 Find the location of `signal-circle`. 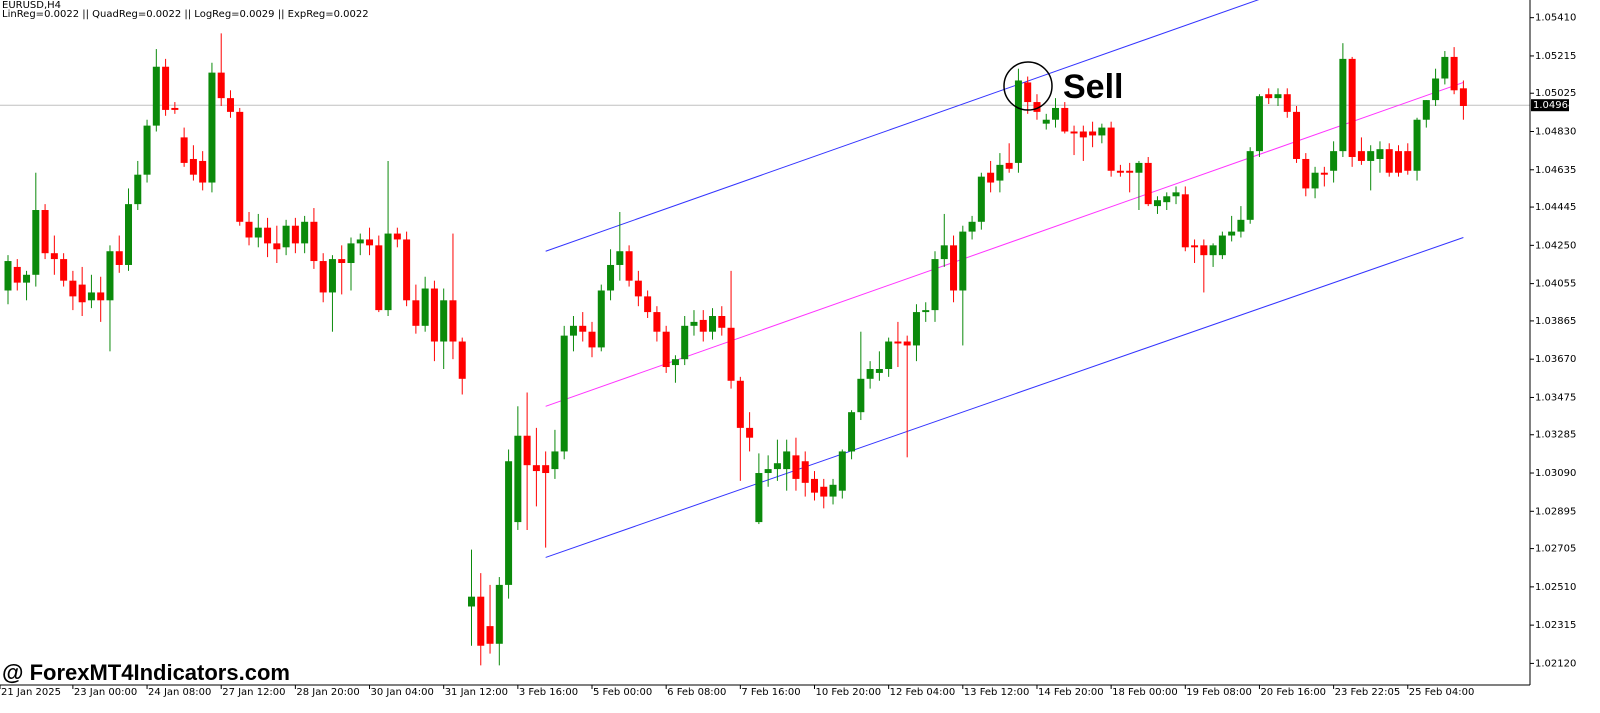

signal-circle is located at coordinates (1028, 86).